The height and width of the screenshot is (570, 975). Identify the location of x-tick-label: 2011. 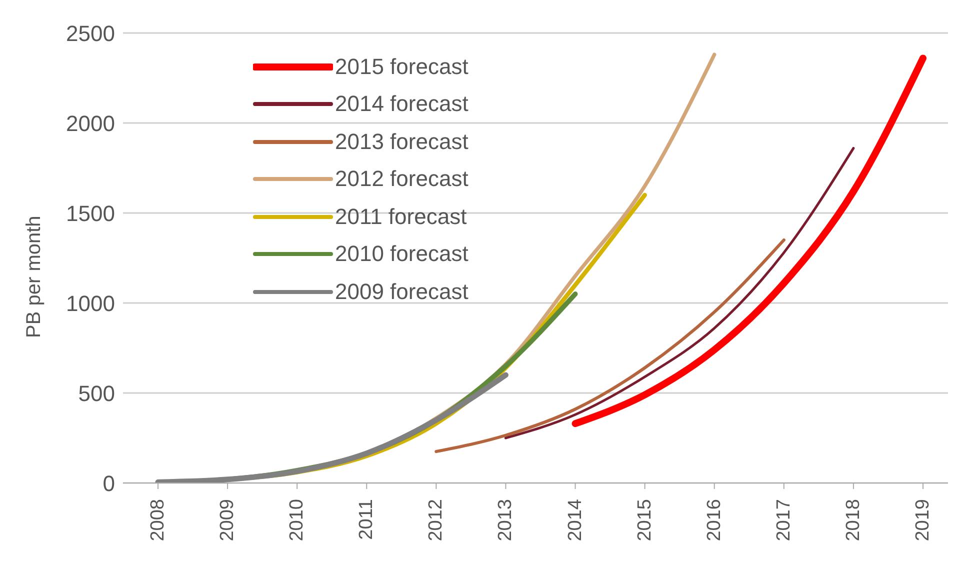
(367, 519).